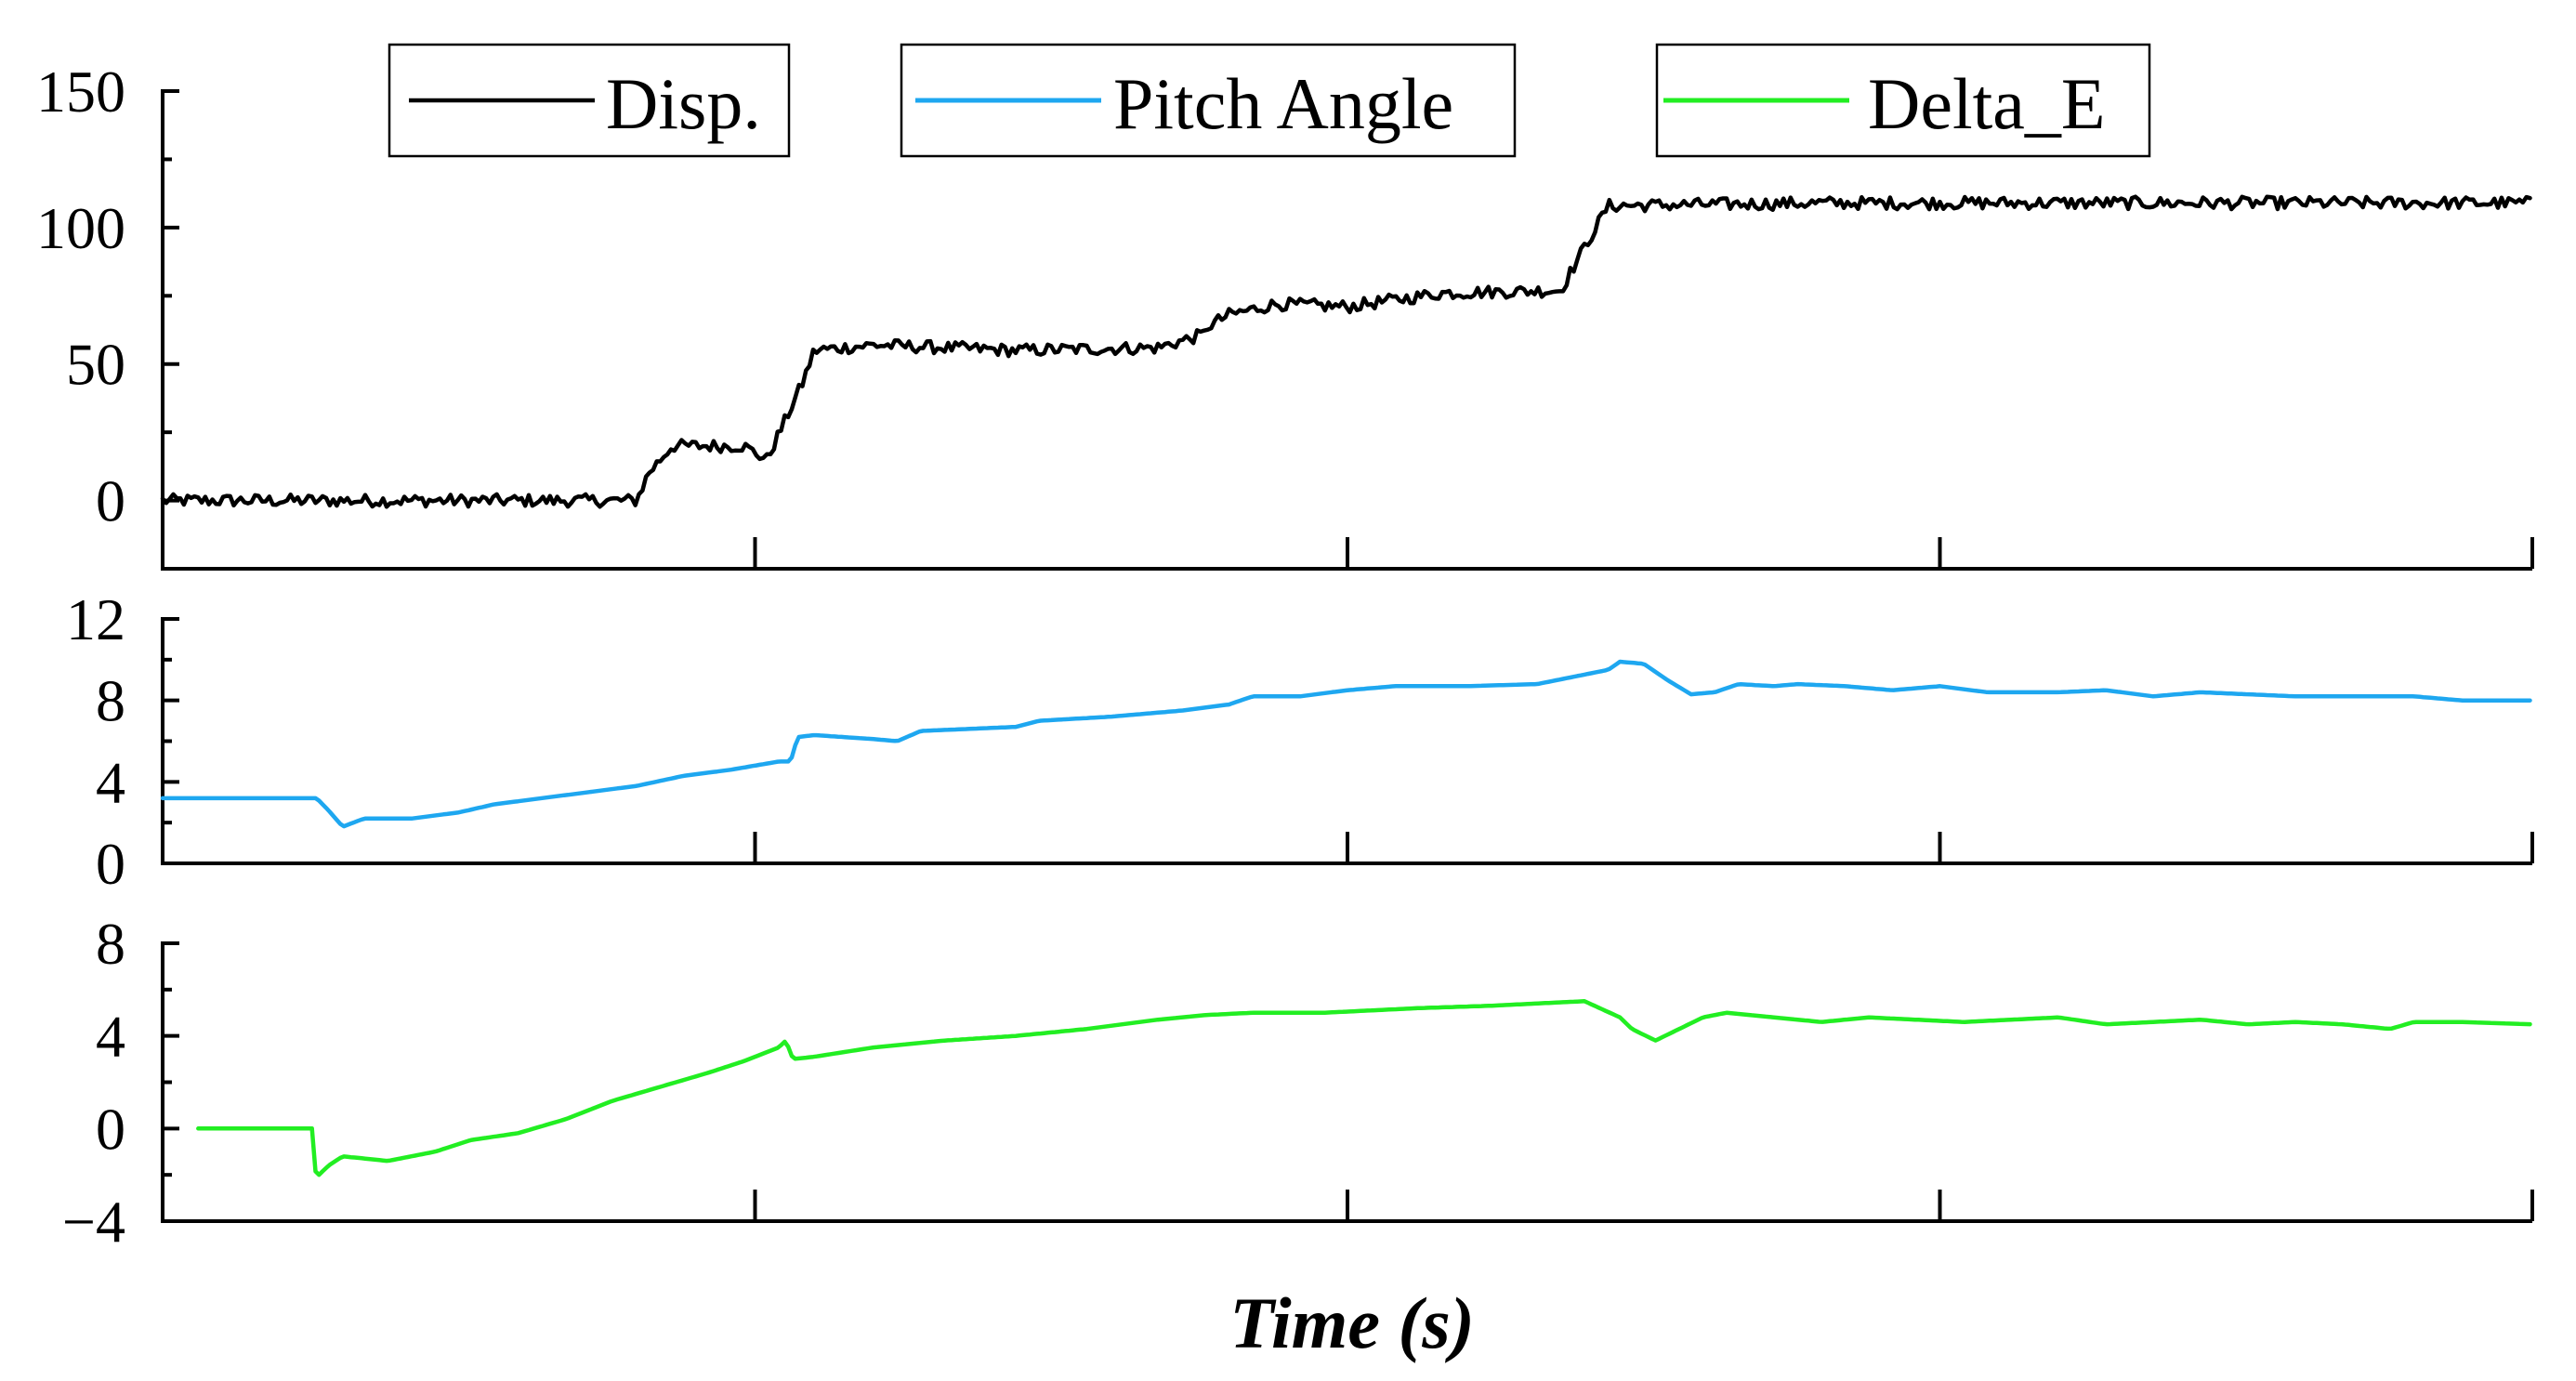 The width and height of the screenshot is (2576, 1381). What do you see at coordinates (110, 501) in the screenshot?
I see `y-tick-label-displacement: 0` at bounding box center [110, 501].